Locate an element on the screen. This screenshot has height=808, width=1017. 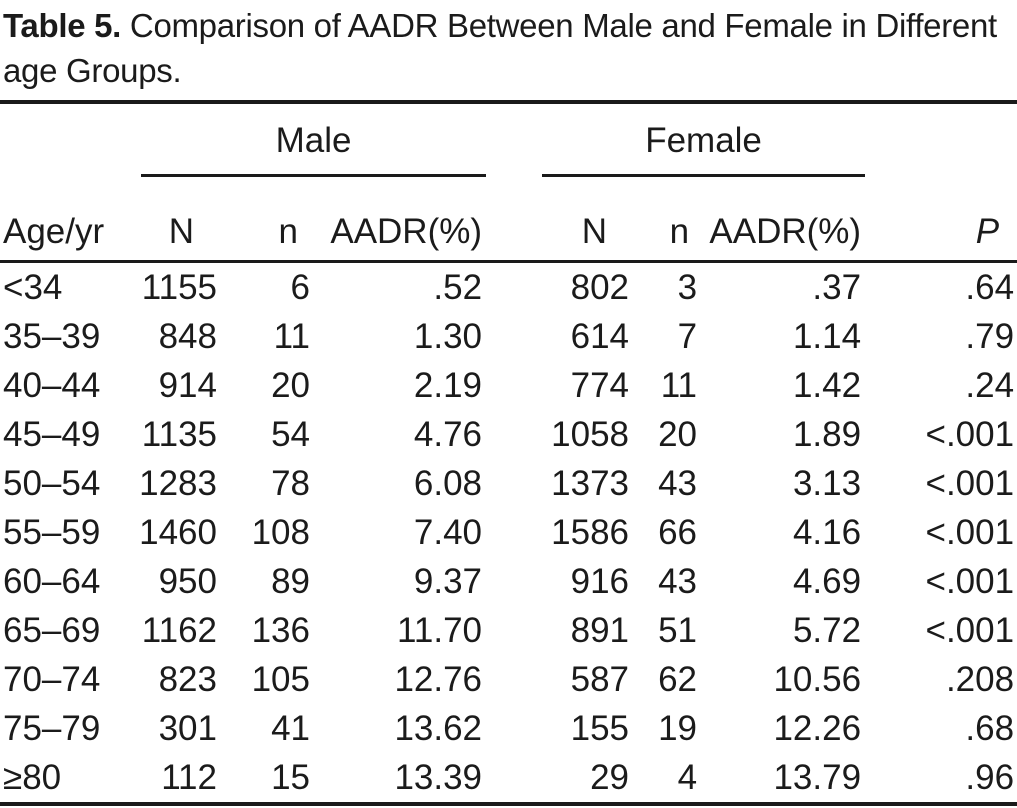
age-cell: 70–74 is located at coordinates (52, 679).